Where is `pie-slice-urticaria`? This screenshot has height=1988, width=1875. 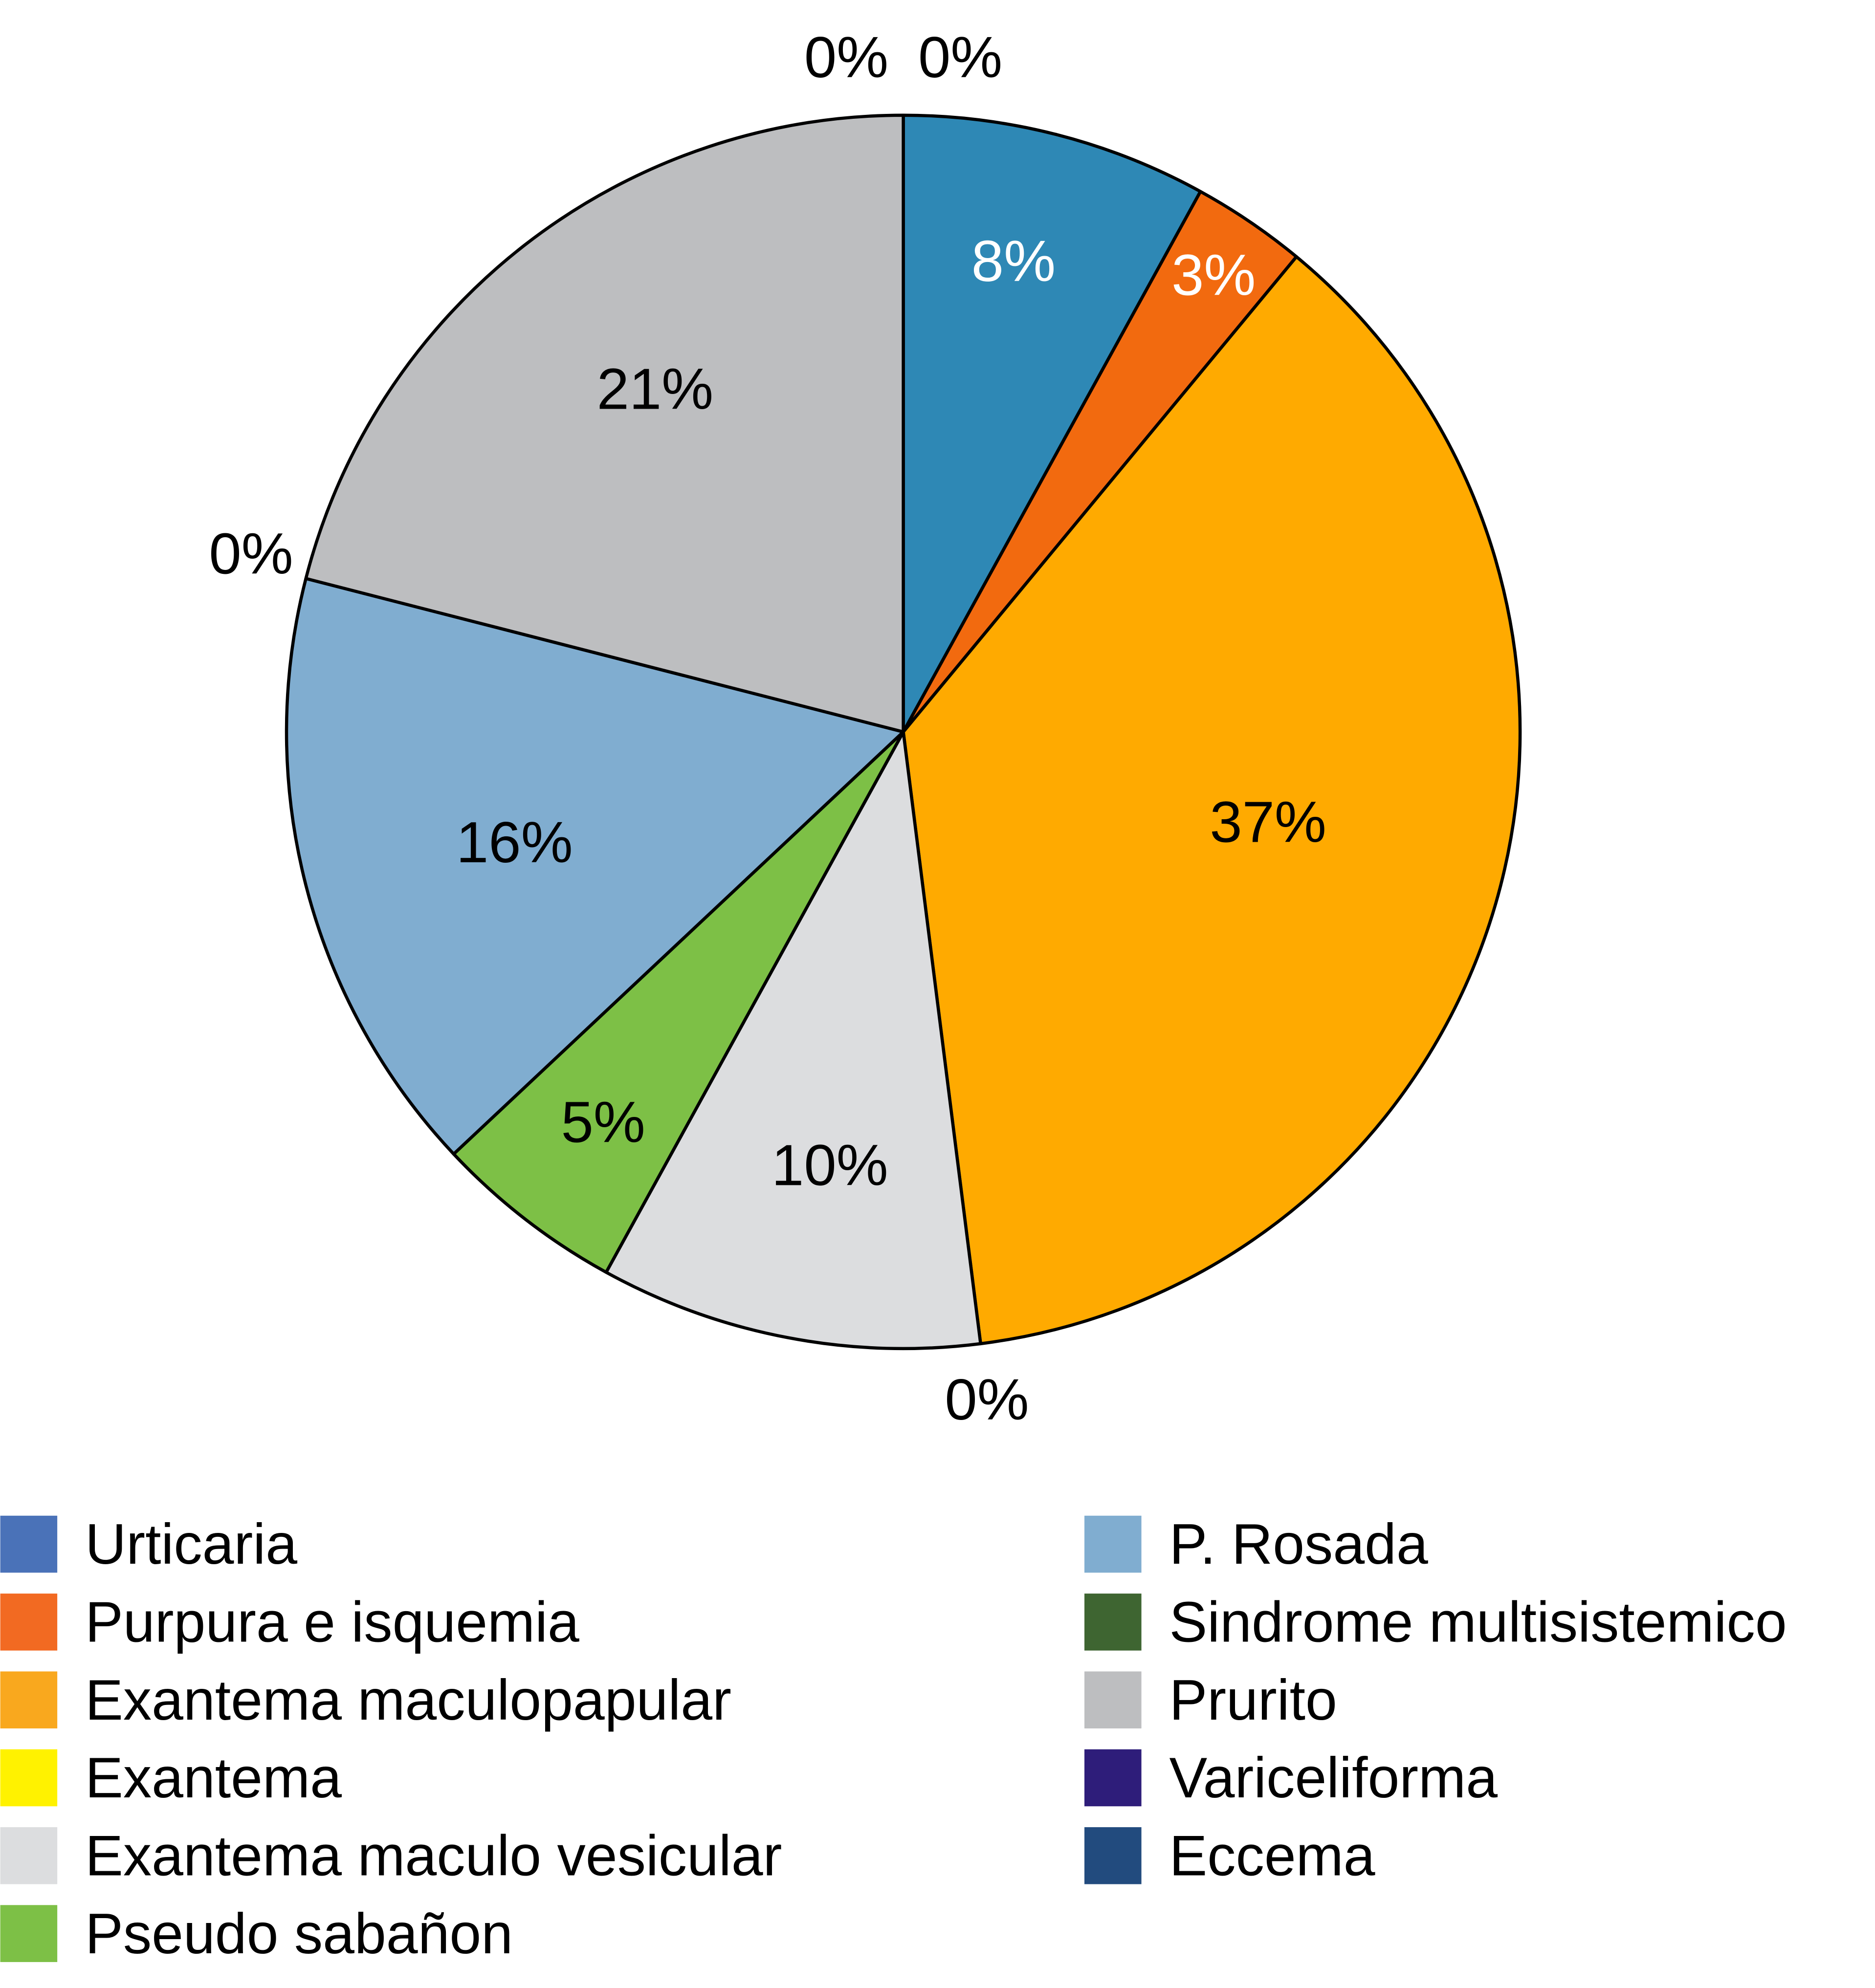
pie-slice-urticaria is located at coordinates (1052, 423).